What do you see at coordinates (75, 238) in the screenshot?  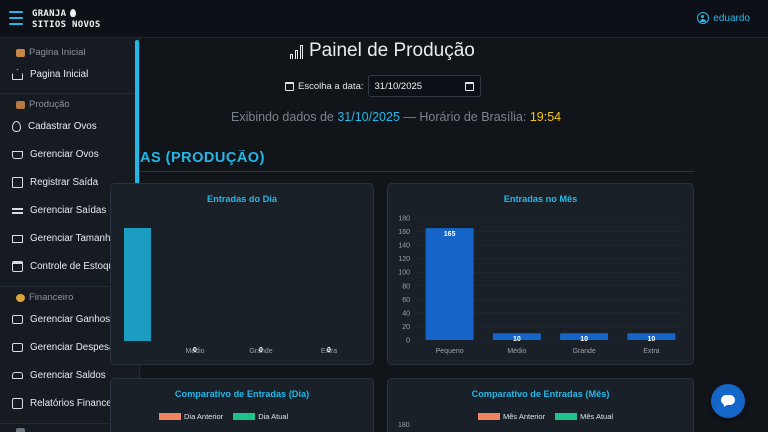 I see `sidebar-item-label: Gerenciar Tamanhos` at bounding box center [75, 238].